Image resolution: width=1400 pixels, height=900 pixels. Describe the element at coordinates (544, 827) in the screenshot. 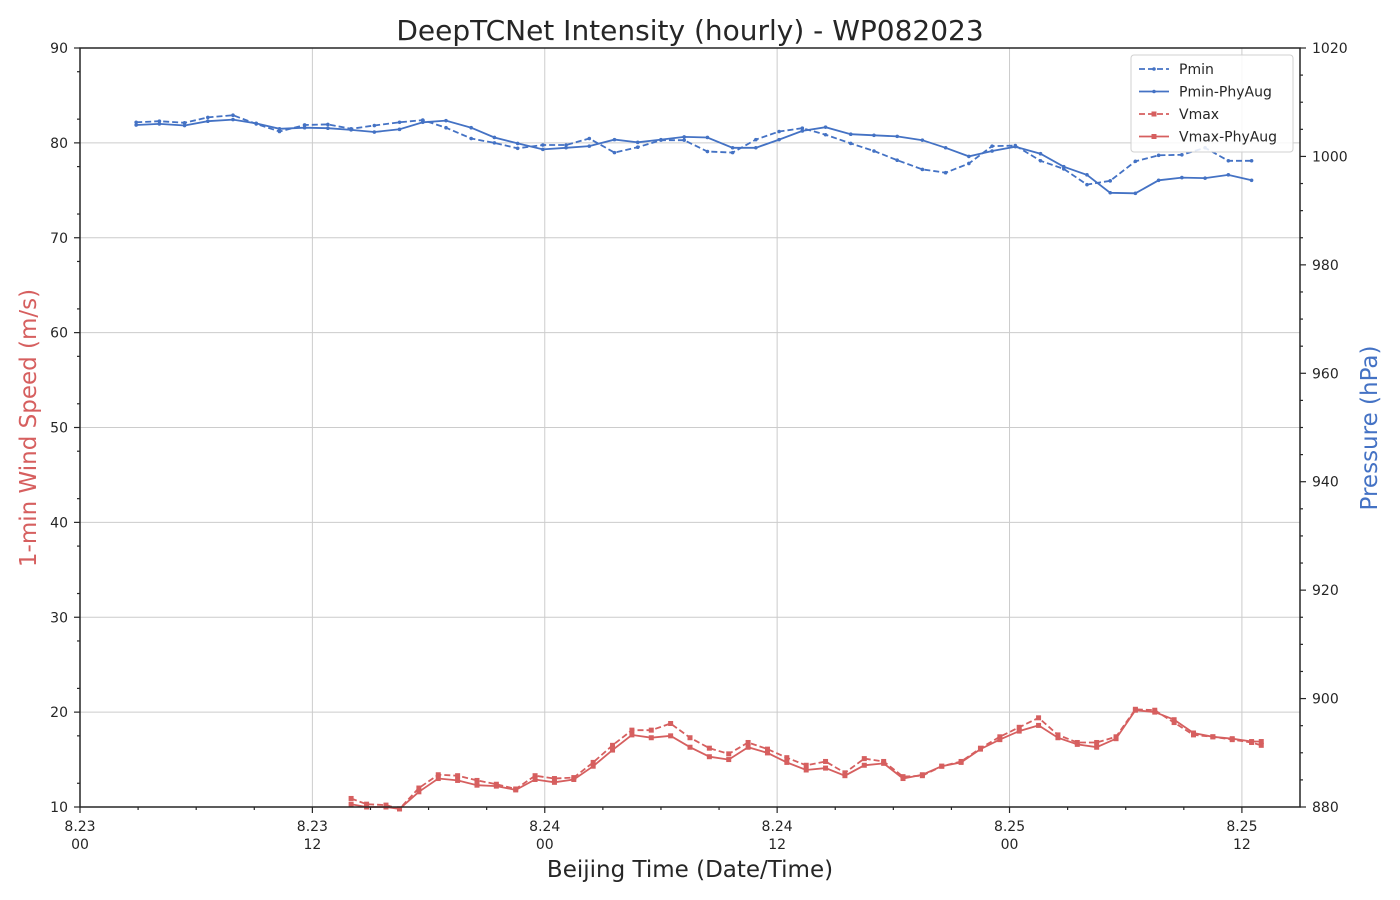

I see `x-tick-date: 8.24` at that location.